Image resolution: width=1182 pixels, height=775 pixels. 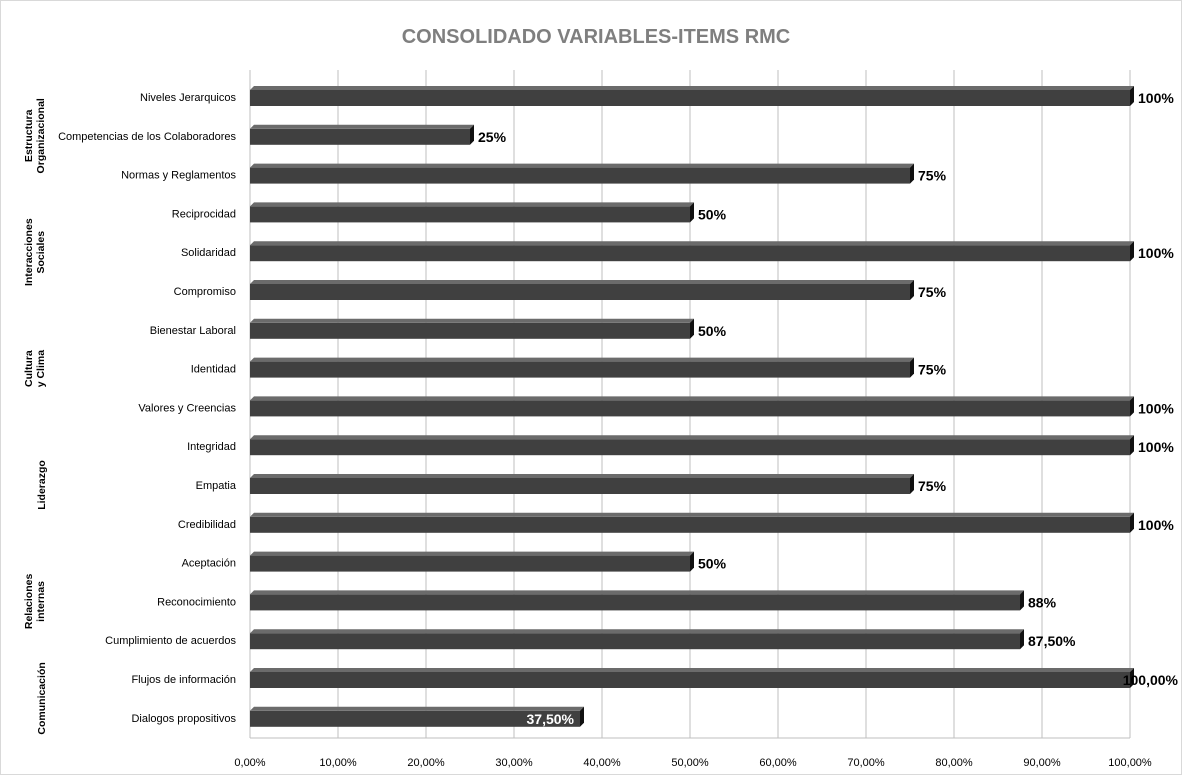 I want to click on category-label: Normas y Reglamentos, so click(x=178, y=176).